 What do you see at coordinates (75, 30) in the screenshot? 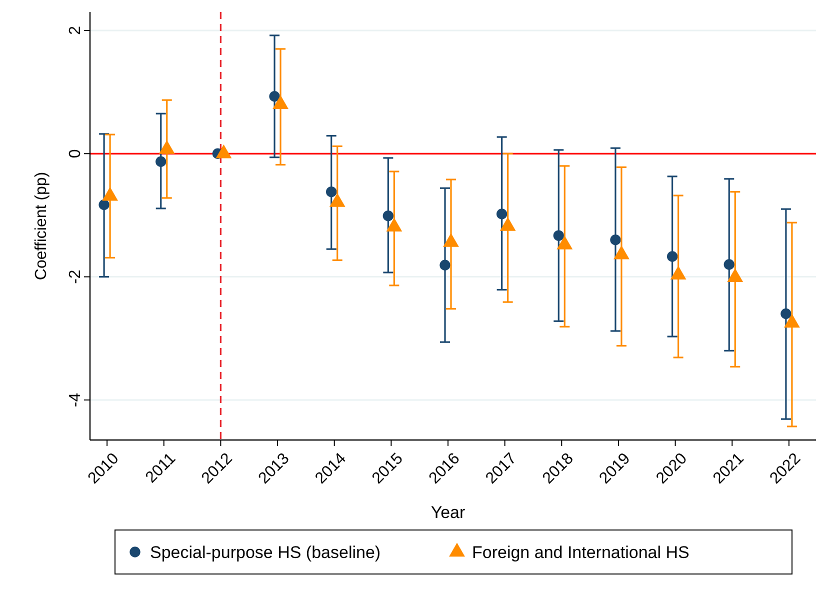
I see `y-tick-label: 2` at bounding box center [75, 30].